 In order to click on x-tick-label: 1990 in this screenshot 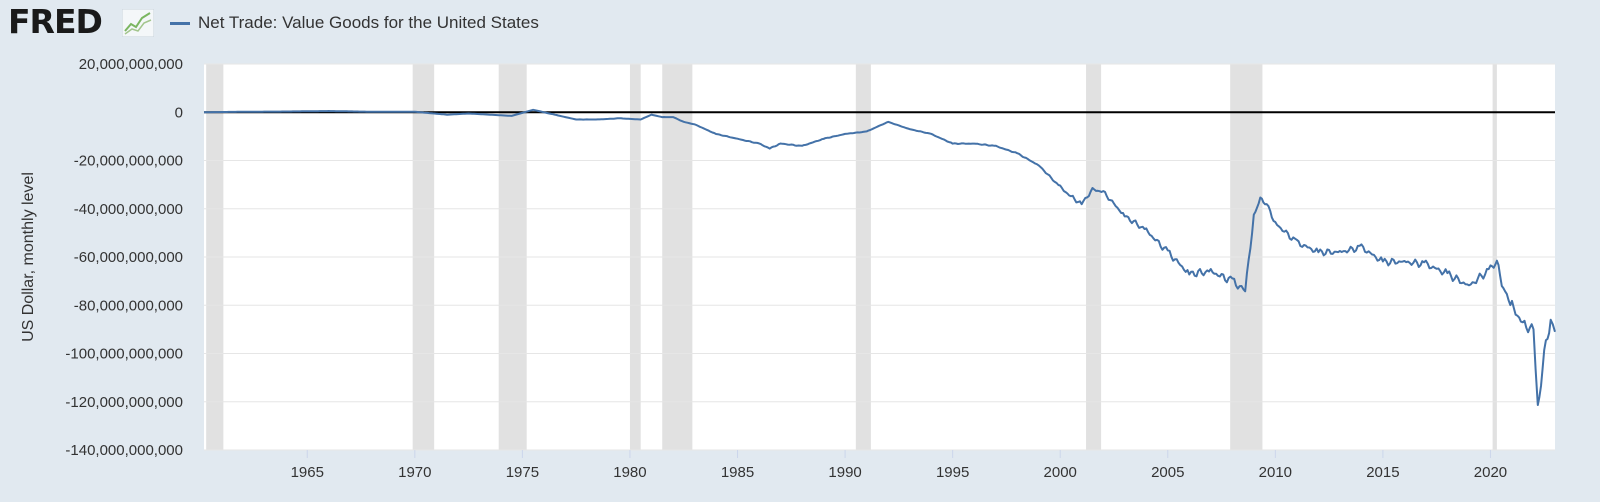, I will do `click(844, 472)`.